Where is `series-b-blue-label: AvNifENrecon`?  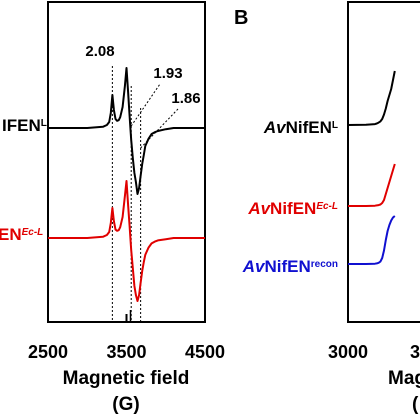
series-b-blue-label: AvNifENrecon is located at coordinates (290, 266).